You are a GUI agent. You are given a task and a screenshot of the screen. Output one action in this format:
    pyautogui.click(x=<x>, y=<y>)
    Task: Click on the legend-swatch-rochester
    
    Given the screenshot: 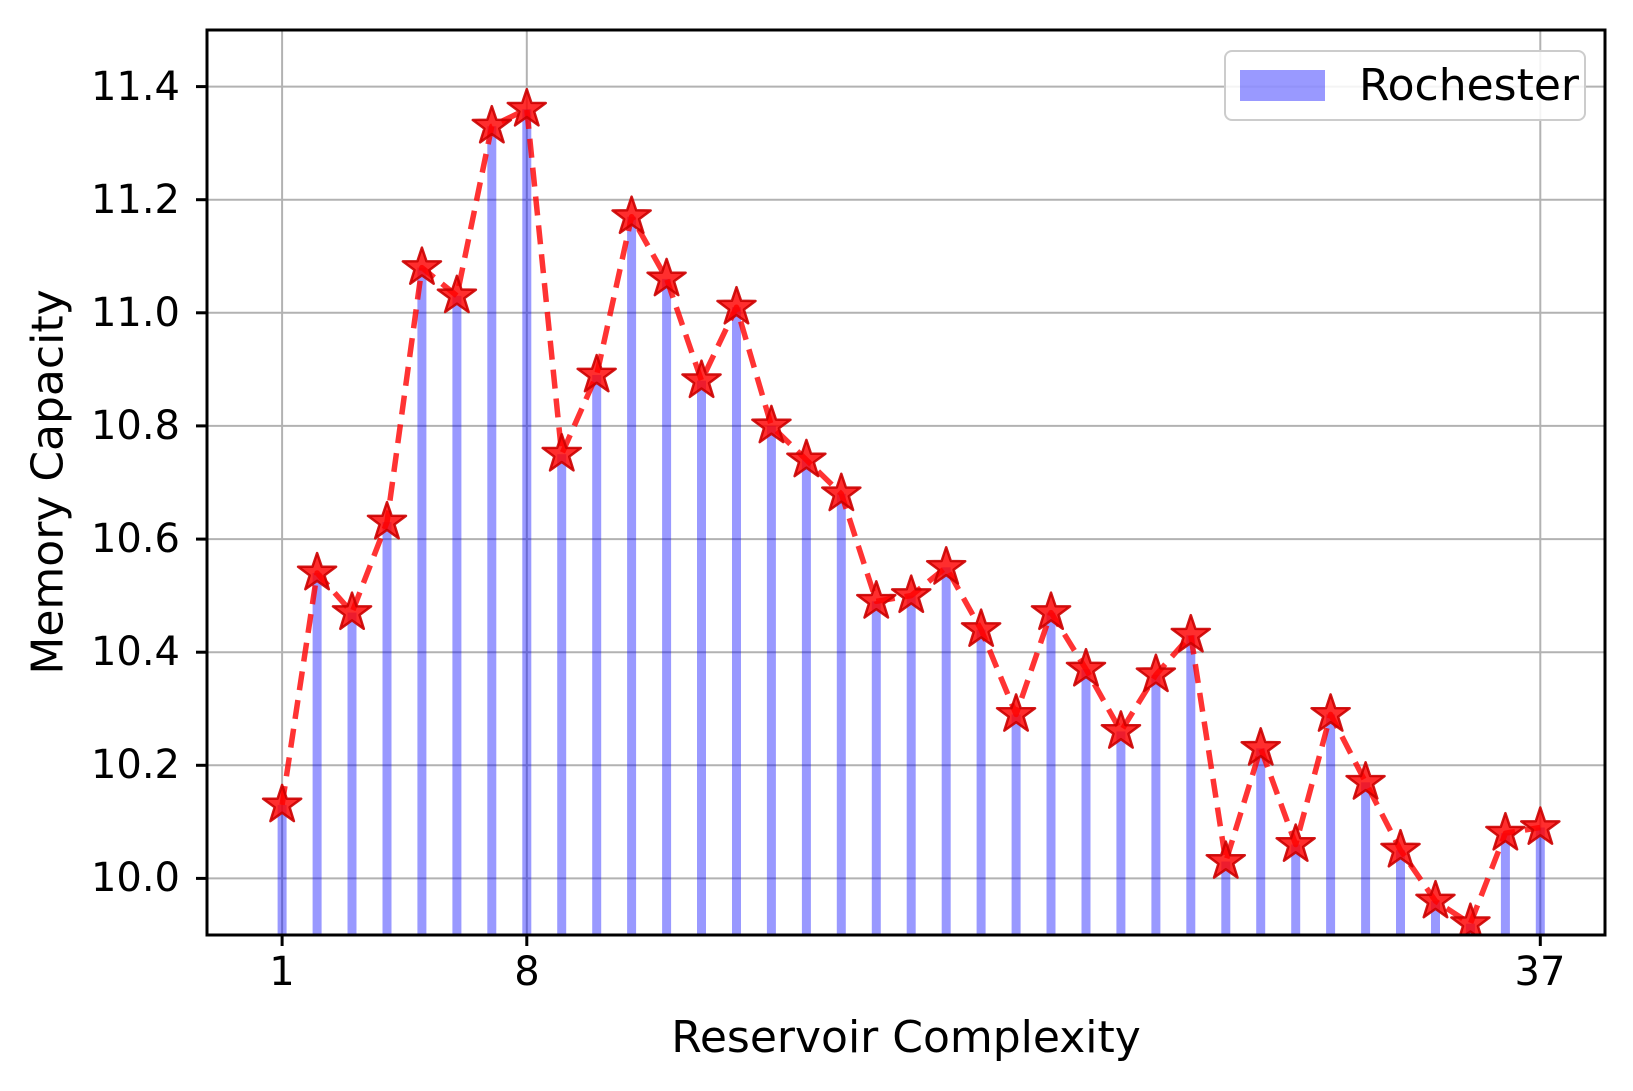 What is the action you would take?
    pyautogui.click(x=1282, y=85)
    